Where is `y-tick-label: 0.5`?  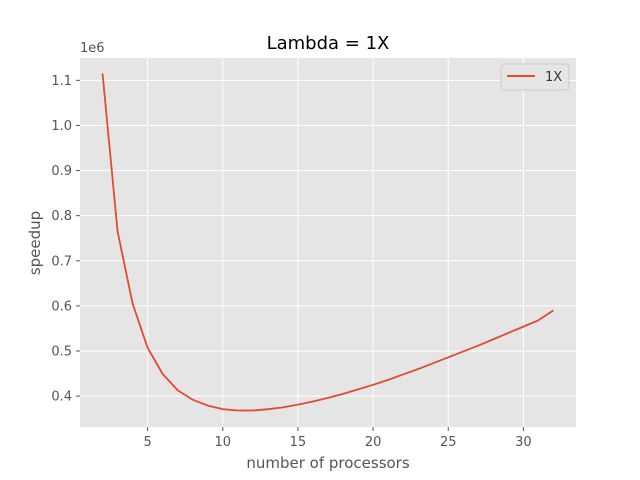 y-tick-label: 0.5 is located at coordinates (61, 351).